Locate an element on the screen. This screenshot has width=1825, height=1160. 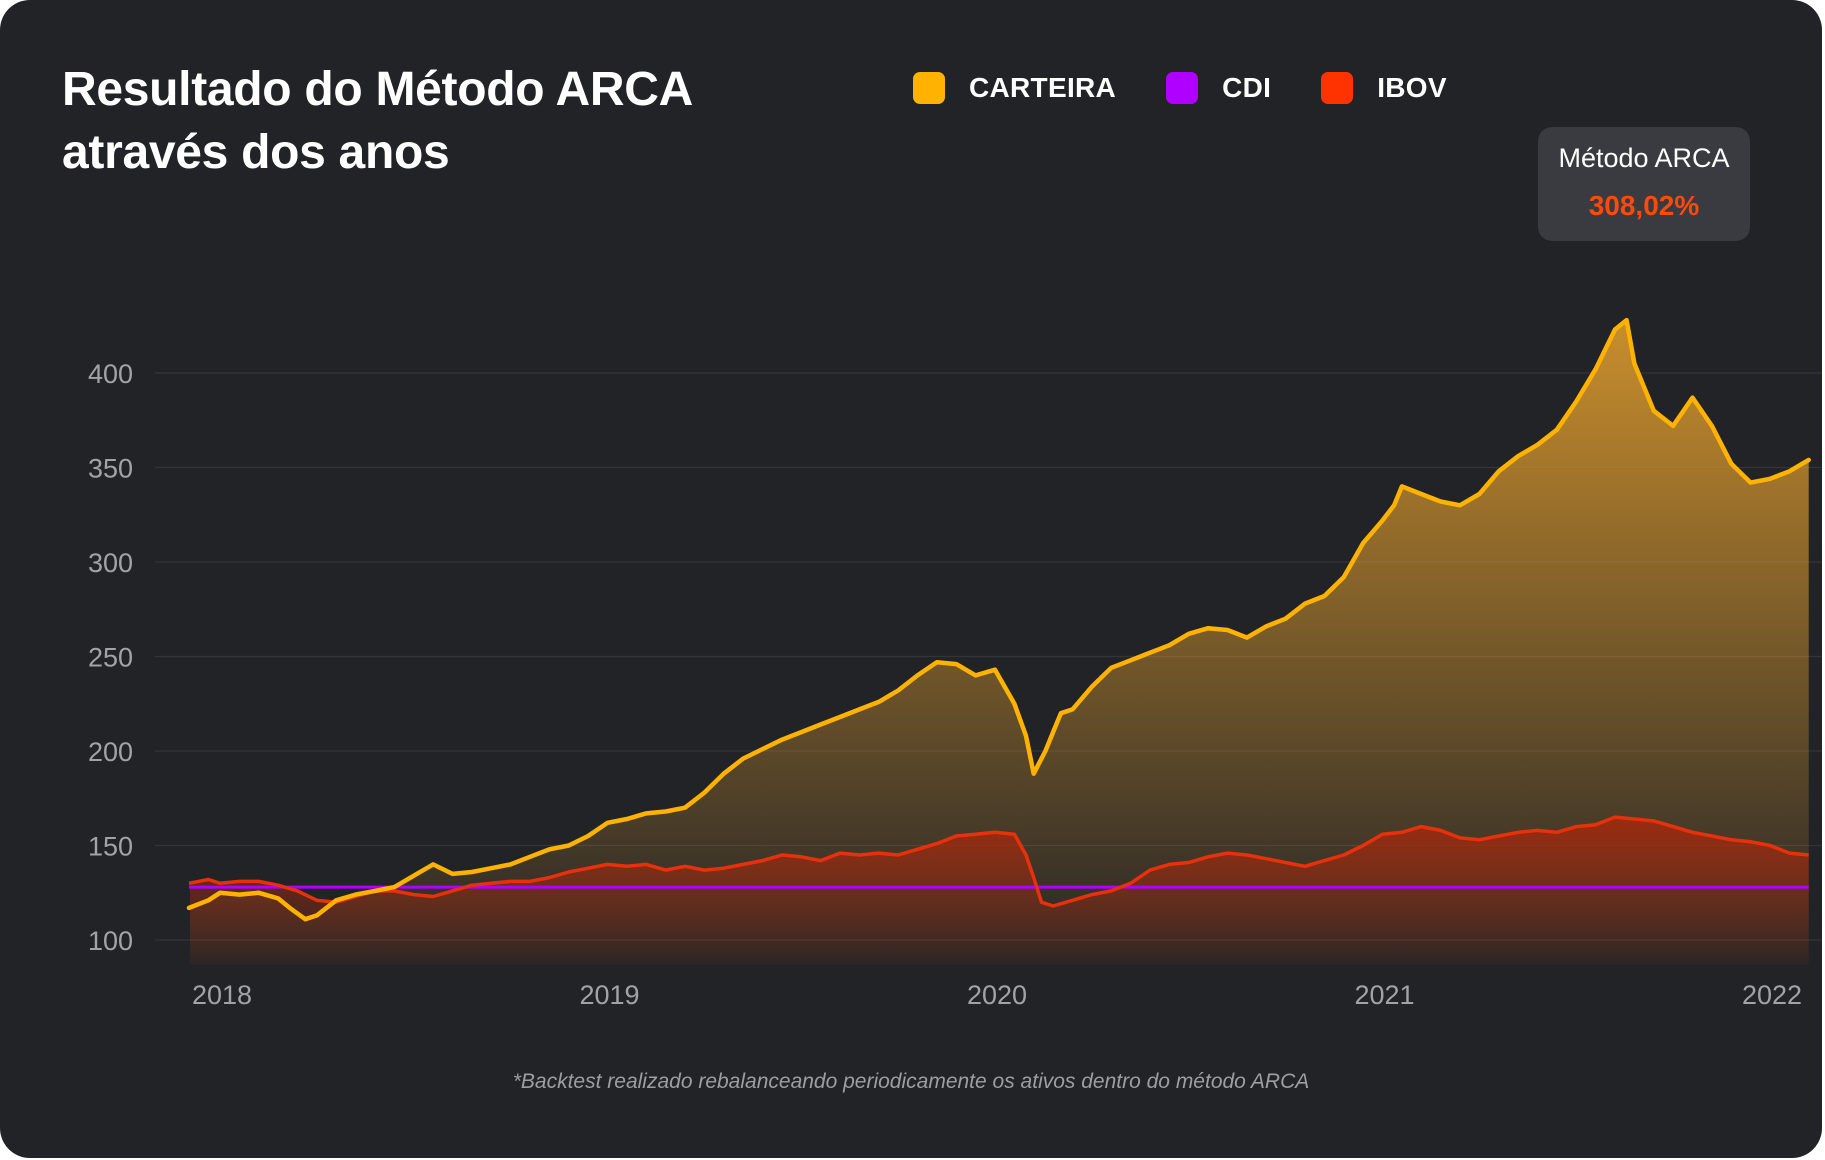
y-tick-label: 300 is located at coordinates (110, 563).